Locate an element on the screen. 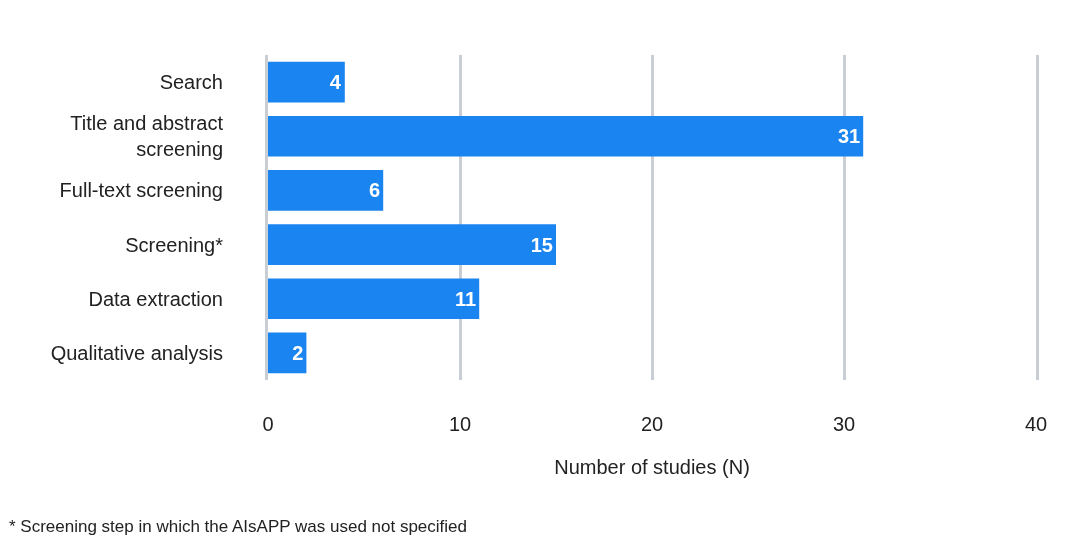  y-tick-label: Data extraction is located at coordinates (155, 298).